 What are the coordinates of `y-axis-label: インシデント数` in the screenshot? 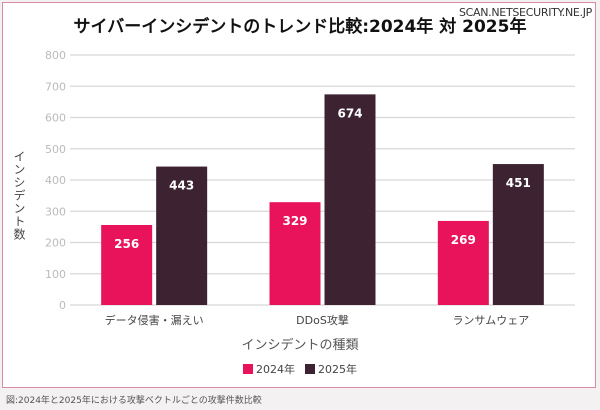 It's located at (19, 195).